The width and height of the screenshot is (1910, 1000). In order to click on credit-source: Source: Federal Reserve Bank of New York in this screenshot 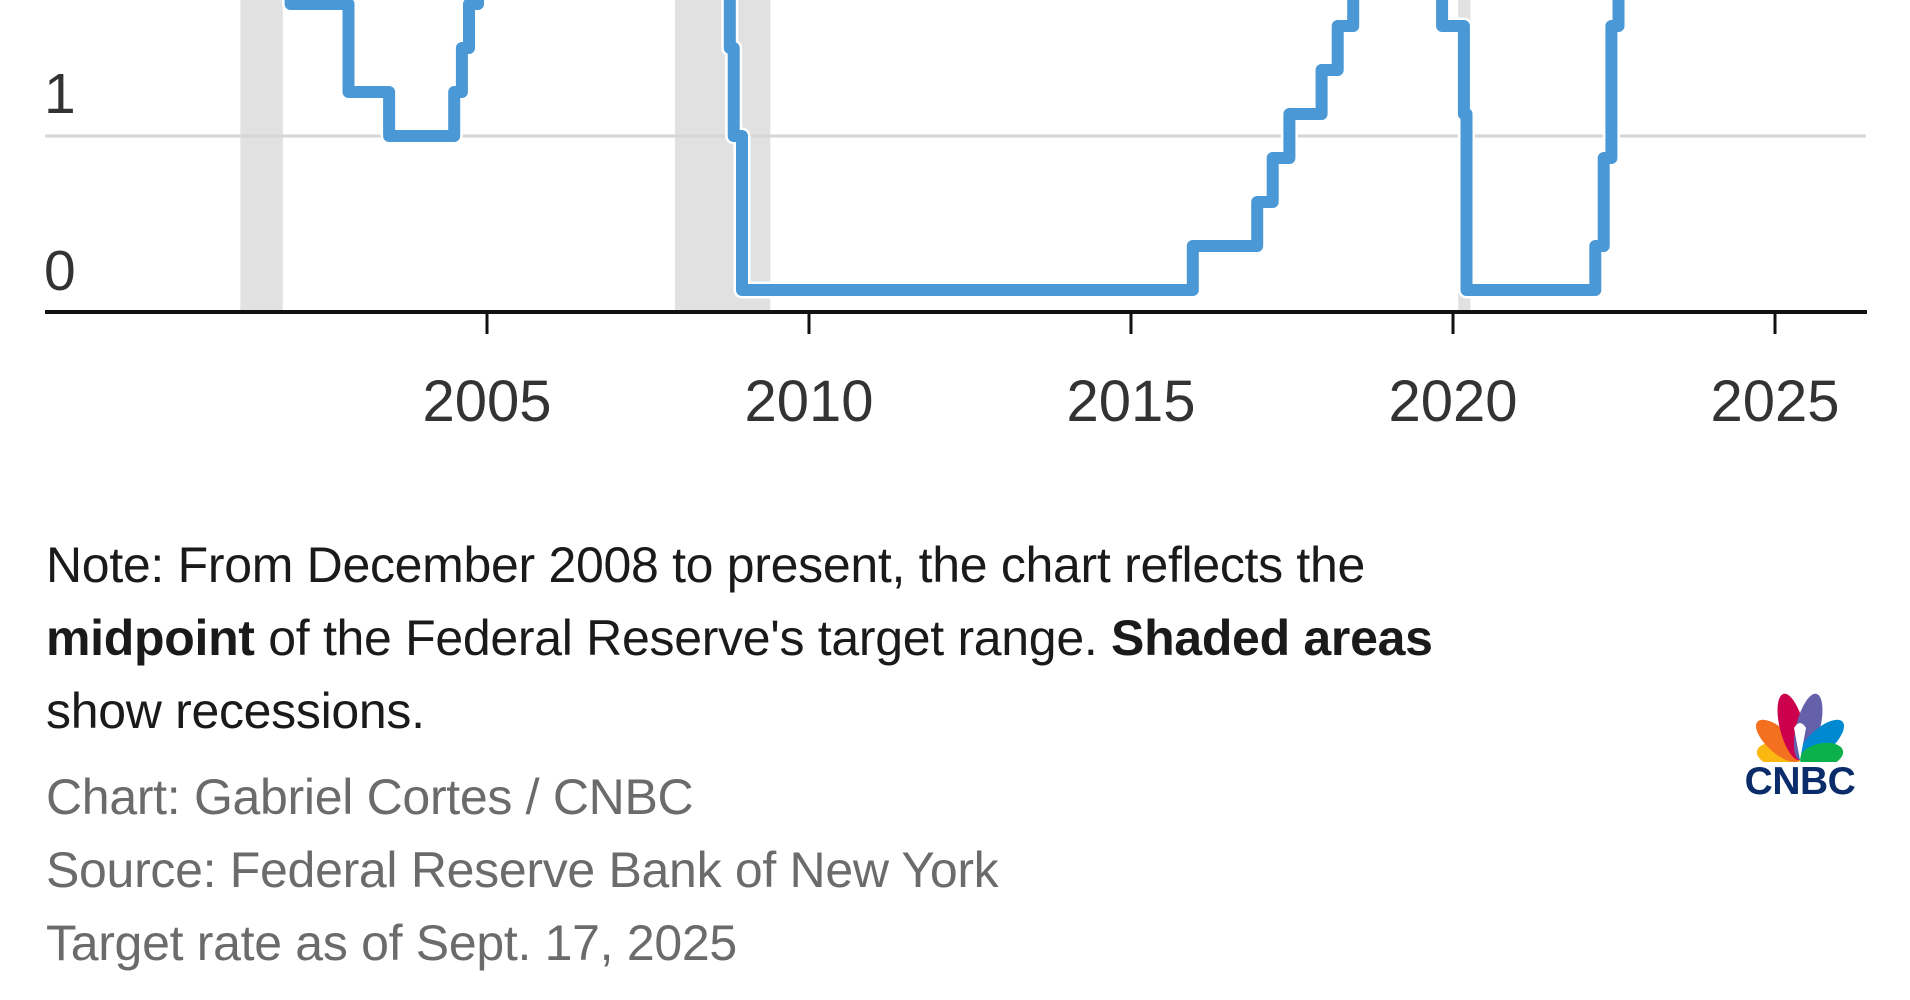, I will do `click(522, 870)`.